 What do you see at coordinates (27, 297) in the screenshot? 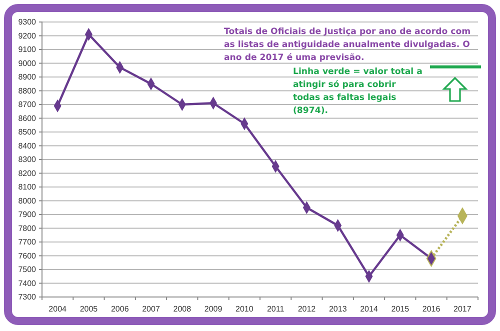
I see `y-tick-label: 7300` at bounding box center [27, 297].